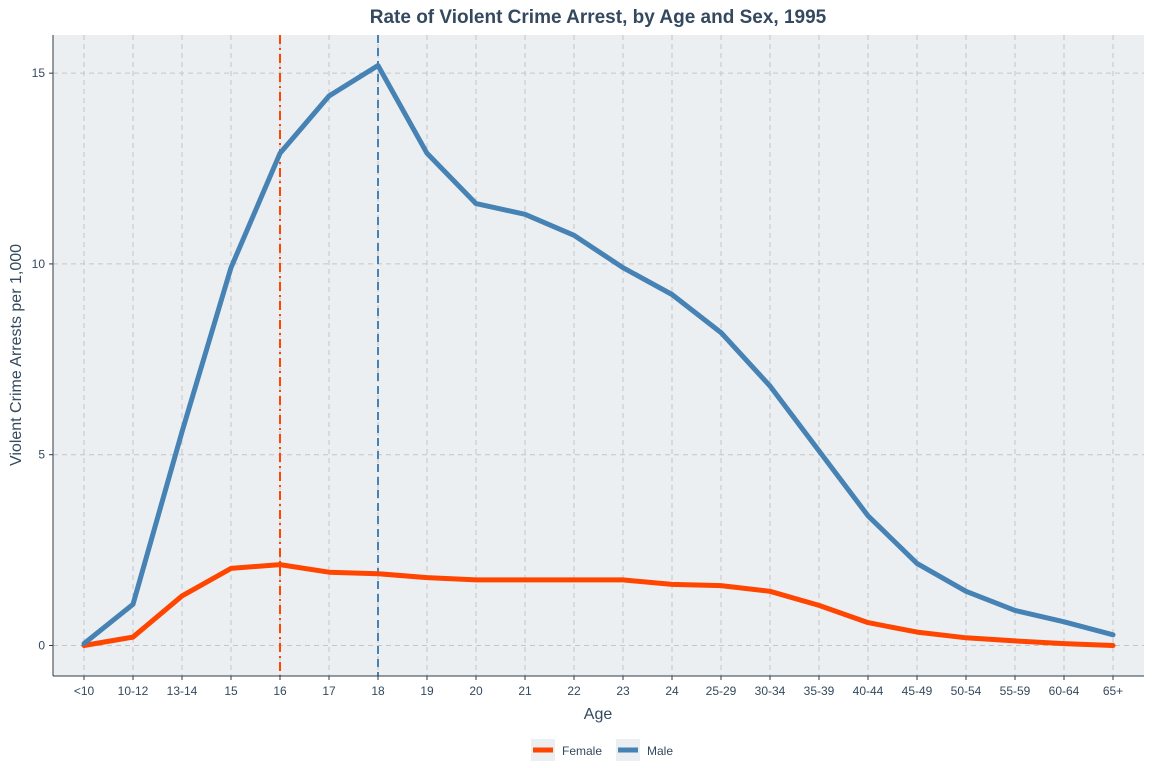 Image resolution: width=1152 pixels, height=768 pixels. Describe the element at coordinates (329, 355) in the screenshot. I see `reference-lines` at that location.